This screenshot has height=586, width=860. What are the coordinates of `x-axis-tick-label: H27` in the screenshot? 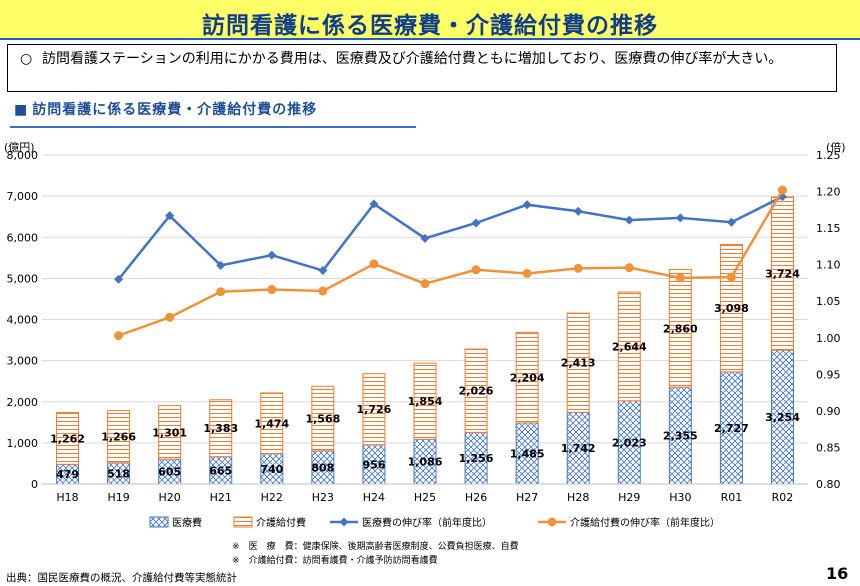 It's located at (527, 497).